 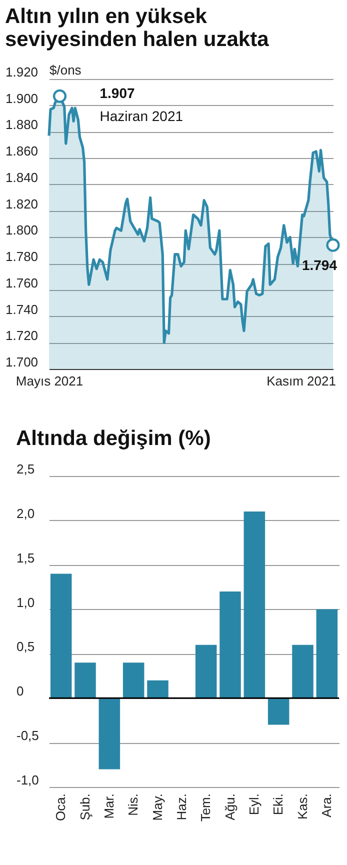 What do you see at coordinates (22, 124) in the screenshot?
I see `y-tick-label: 1.880` at bounding box center [22, 124].